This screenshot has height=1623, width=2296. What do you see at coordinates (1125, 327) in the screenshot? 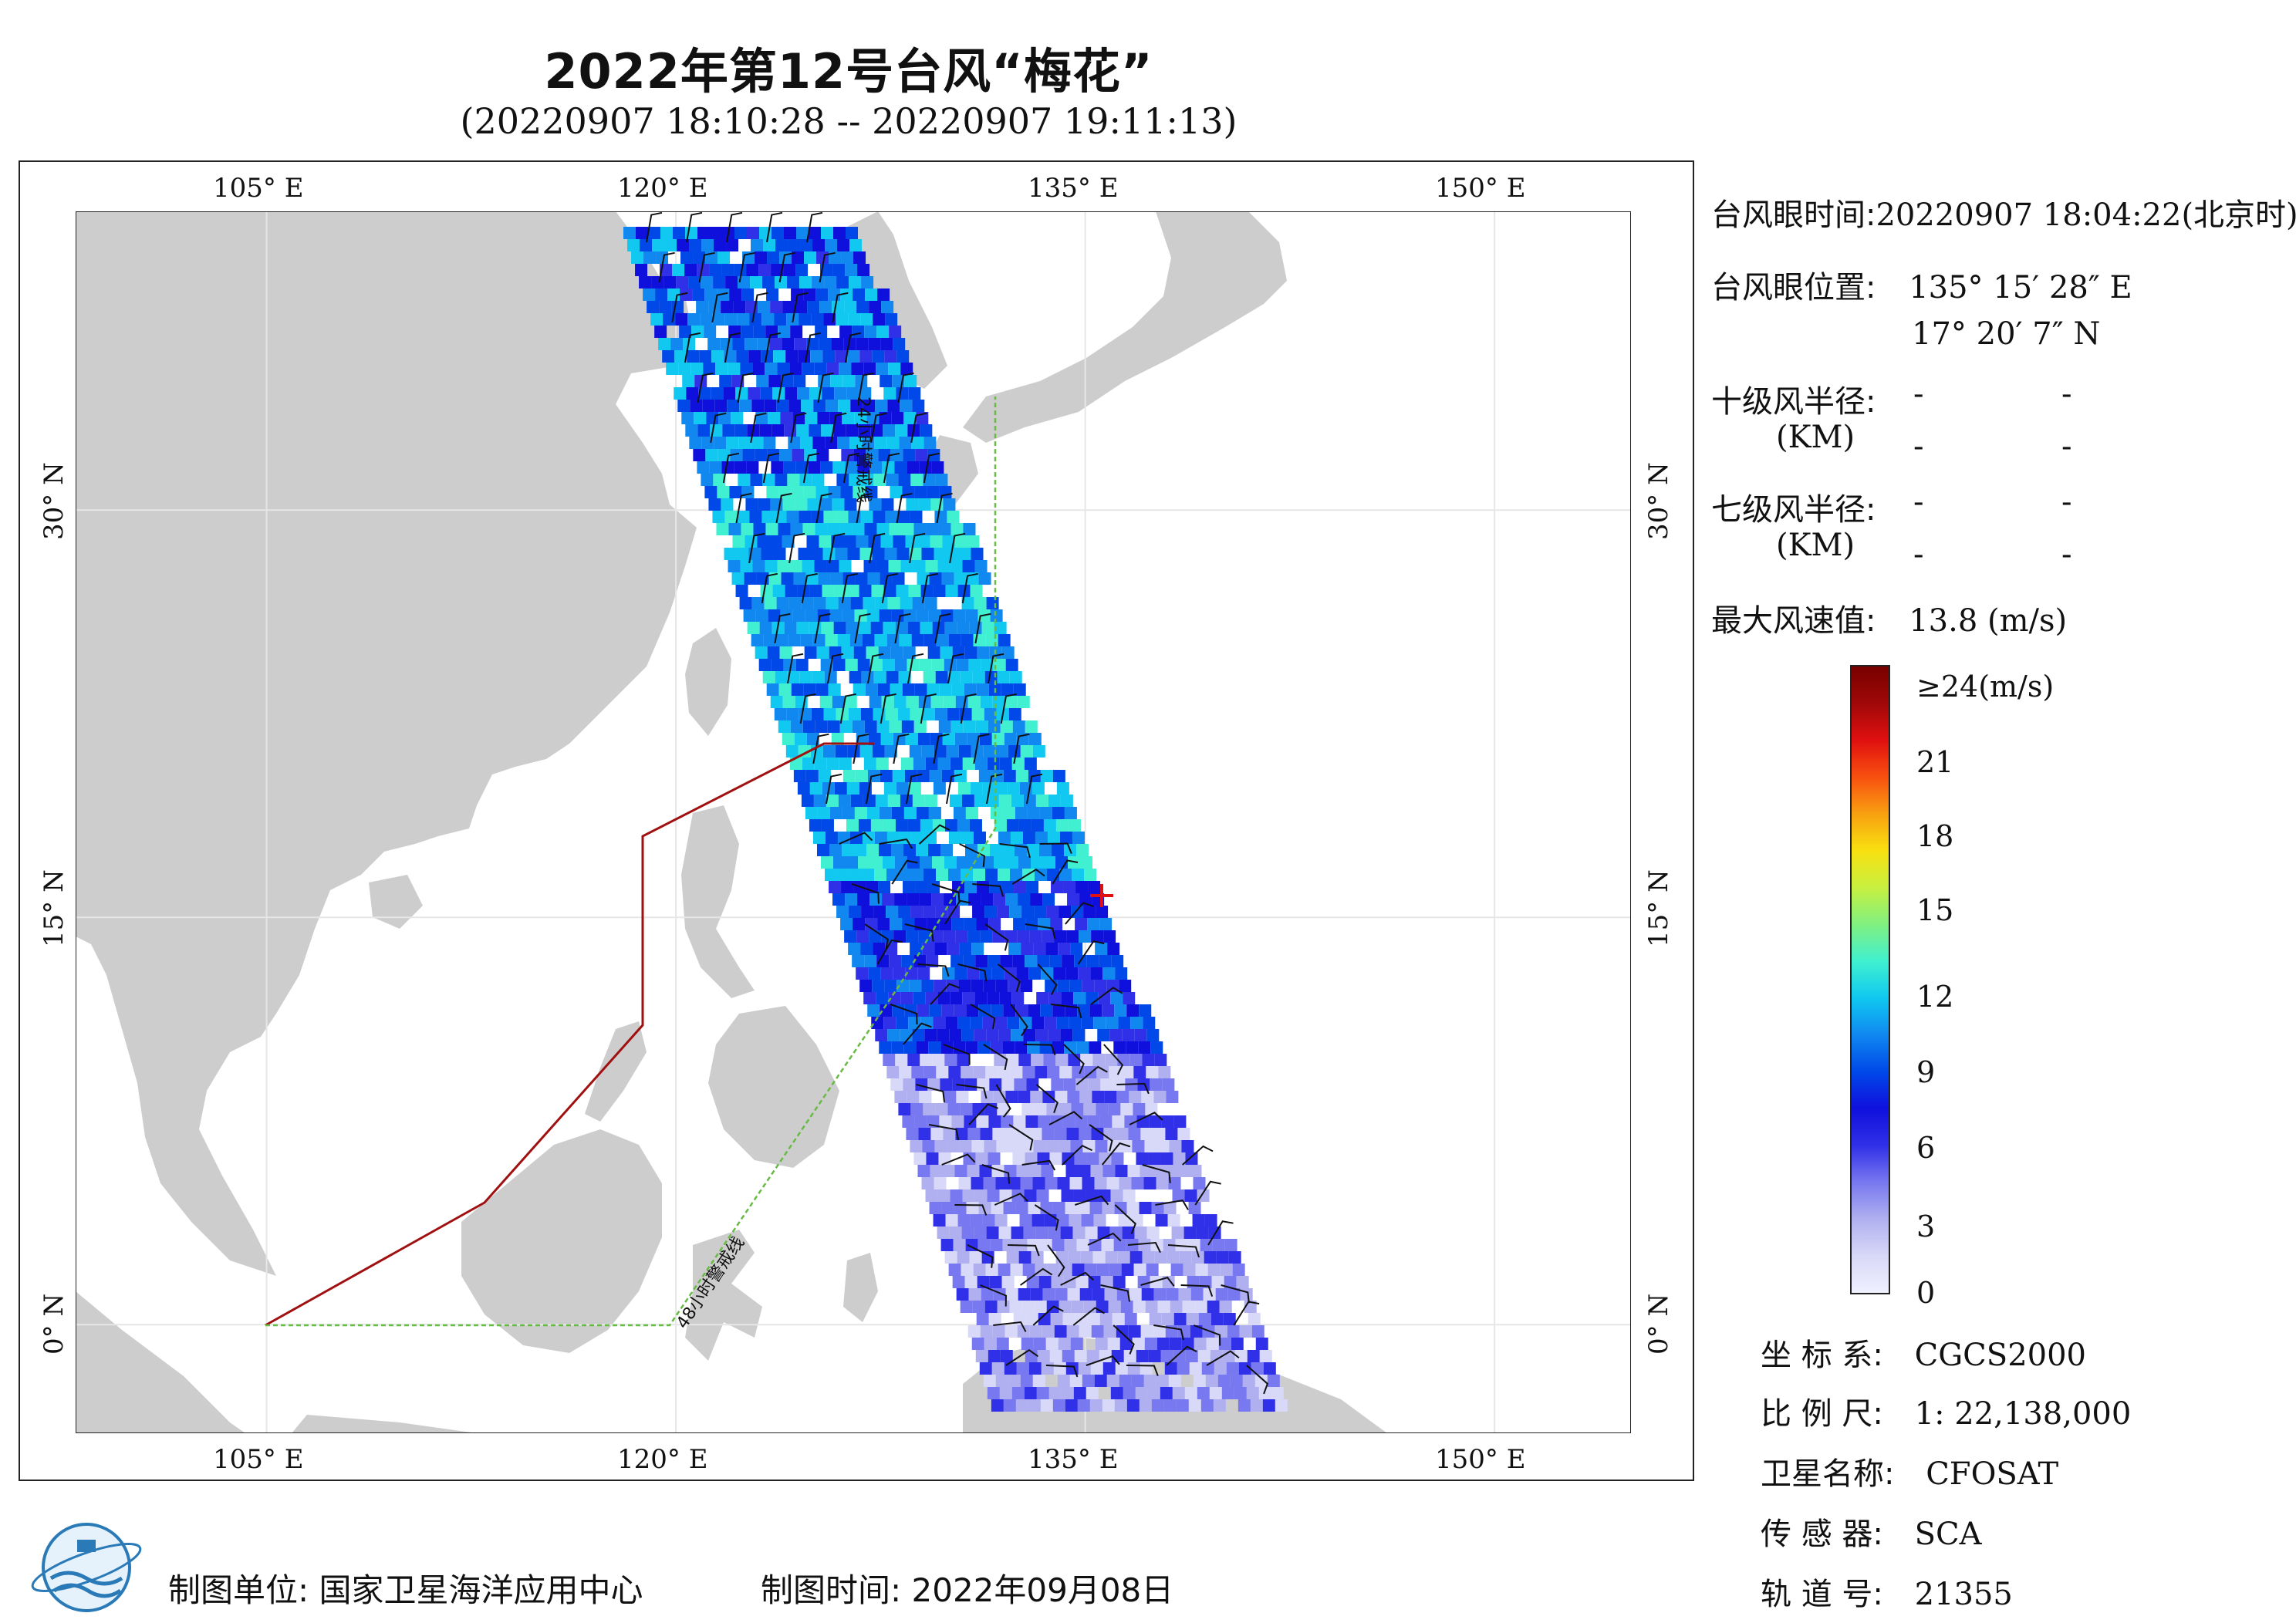
I see `land-japan` at bounding box center [1125, 327].